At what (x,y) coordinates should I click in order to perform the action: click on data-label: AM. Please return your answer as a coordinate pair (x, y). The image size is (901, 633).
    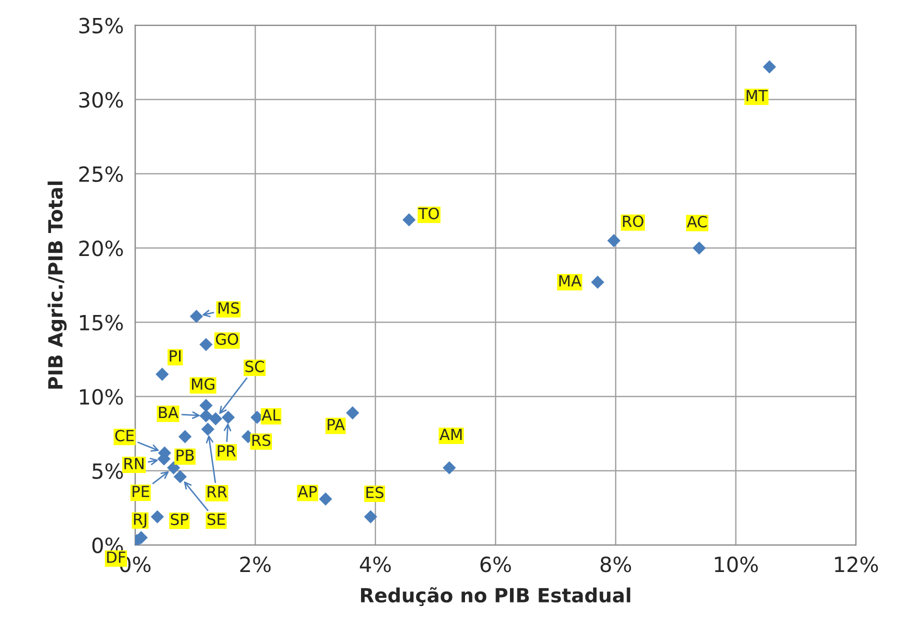
    Looking at the image, I should click on (451, 434).